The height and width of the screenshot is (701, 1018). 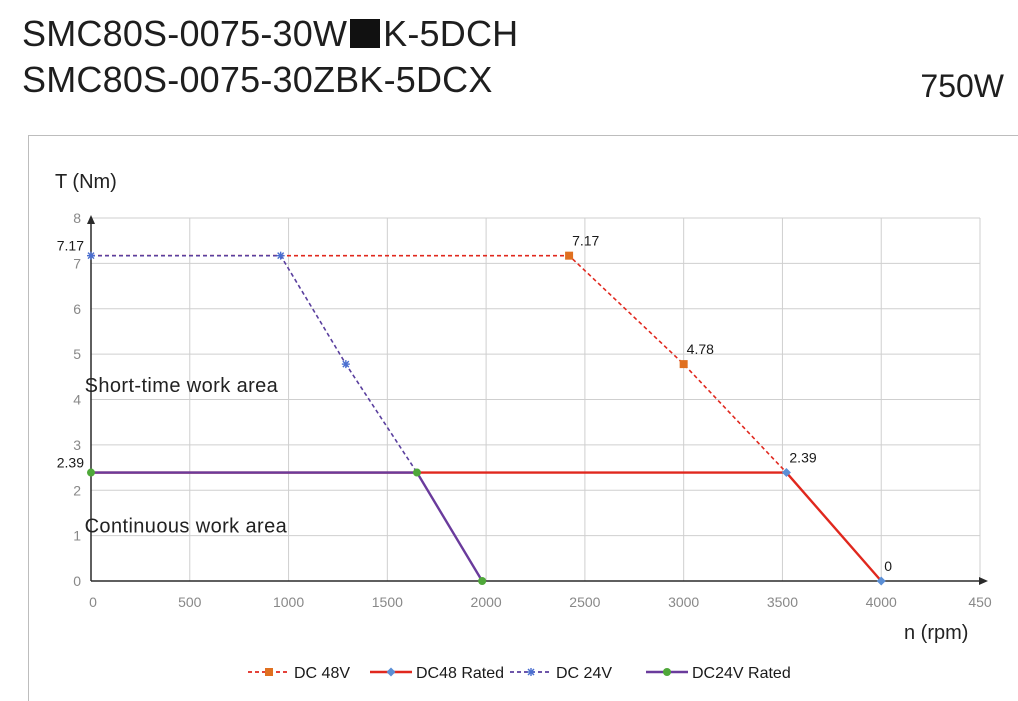 I want to click on y-tick-label: 0, so click(x=77, y=581).